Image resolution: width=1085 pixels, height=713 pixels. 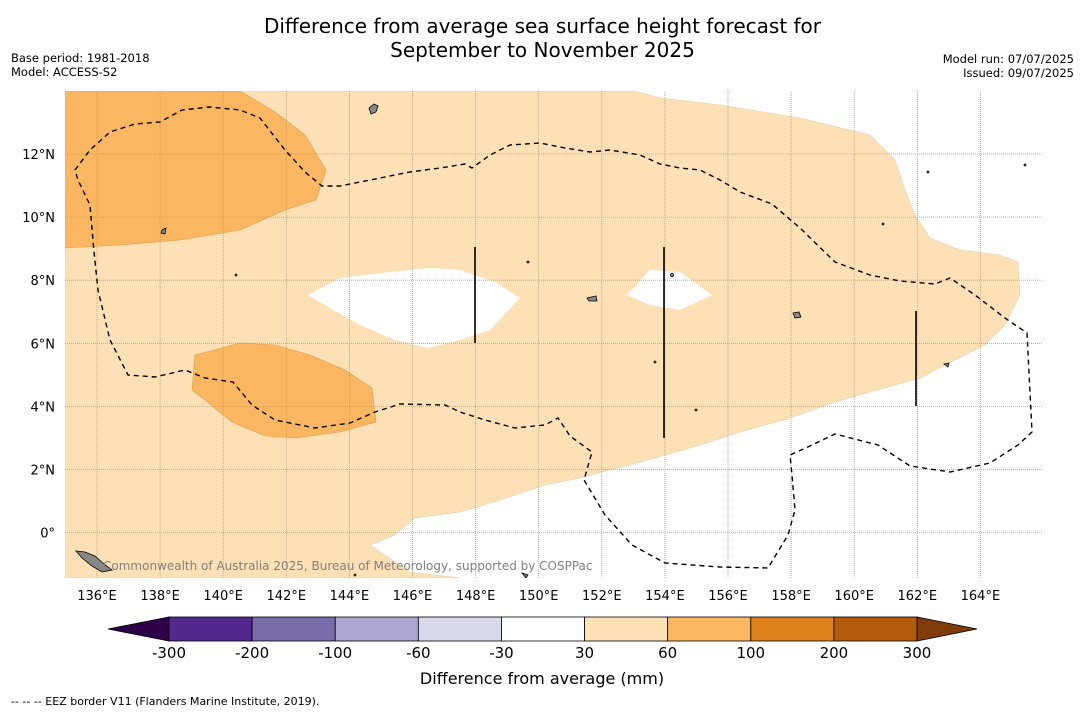 What do you see at coordinates (542, 678) in the screenshot?
I see `colorbar-label: Difference from average (mm)` at bounding box center [542, 678].